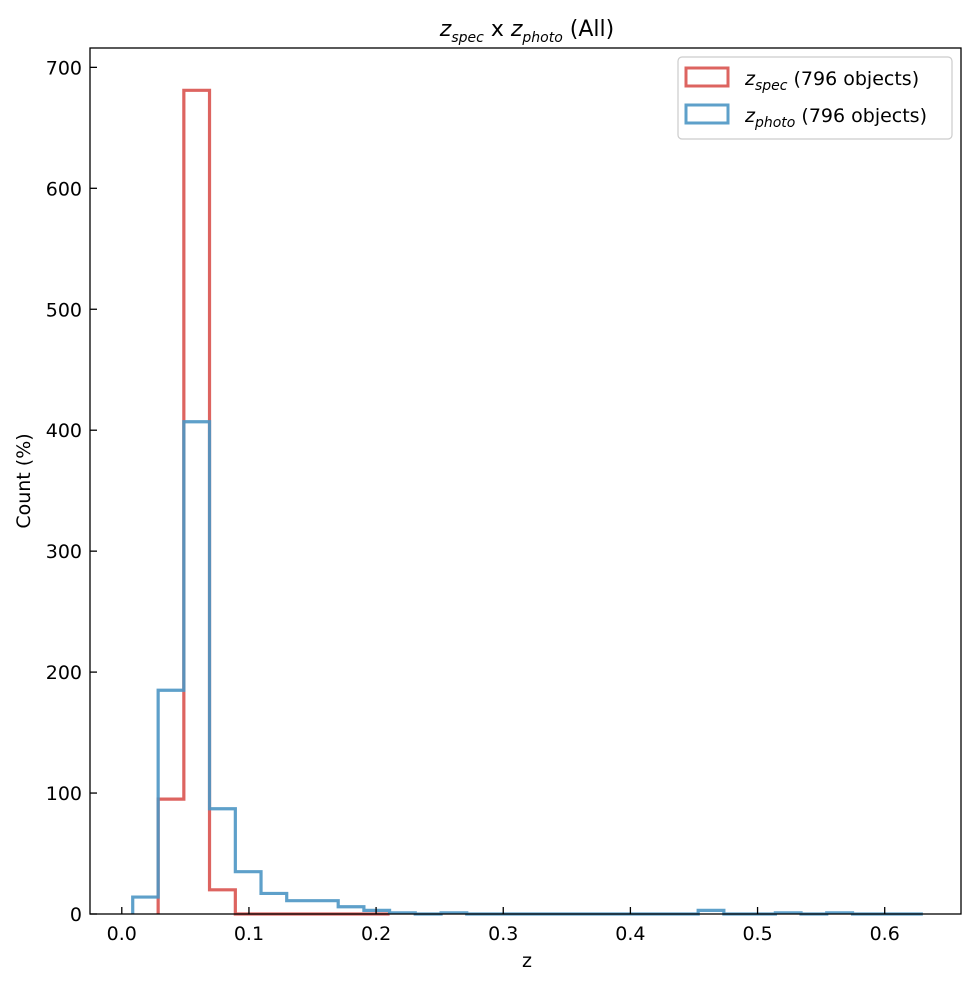  What do you see at coordinates (630, 934) in the screenshot?
I see `x-tick-label: 0.4` at bounding box center [630, 934].